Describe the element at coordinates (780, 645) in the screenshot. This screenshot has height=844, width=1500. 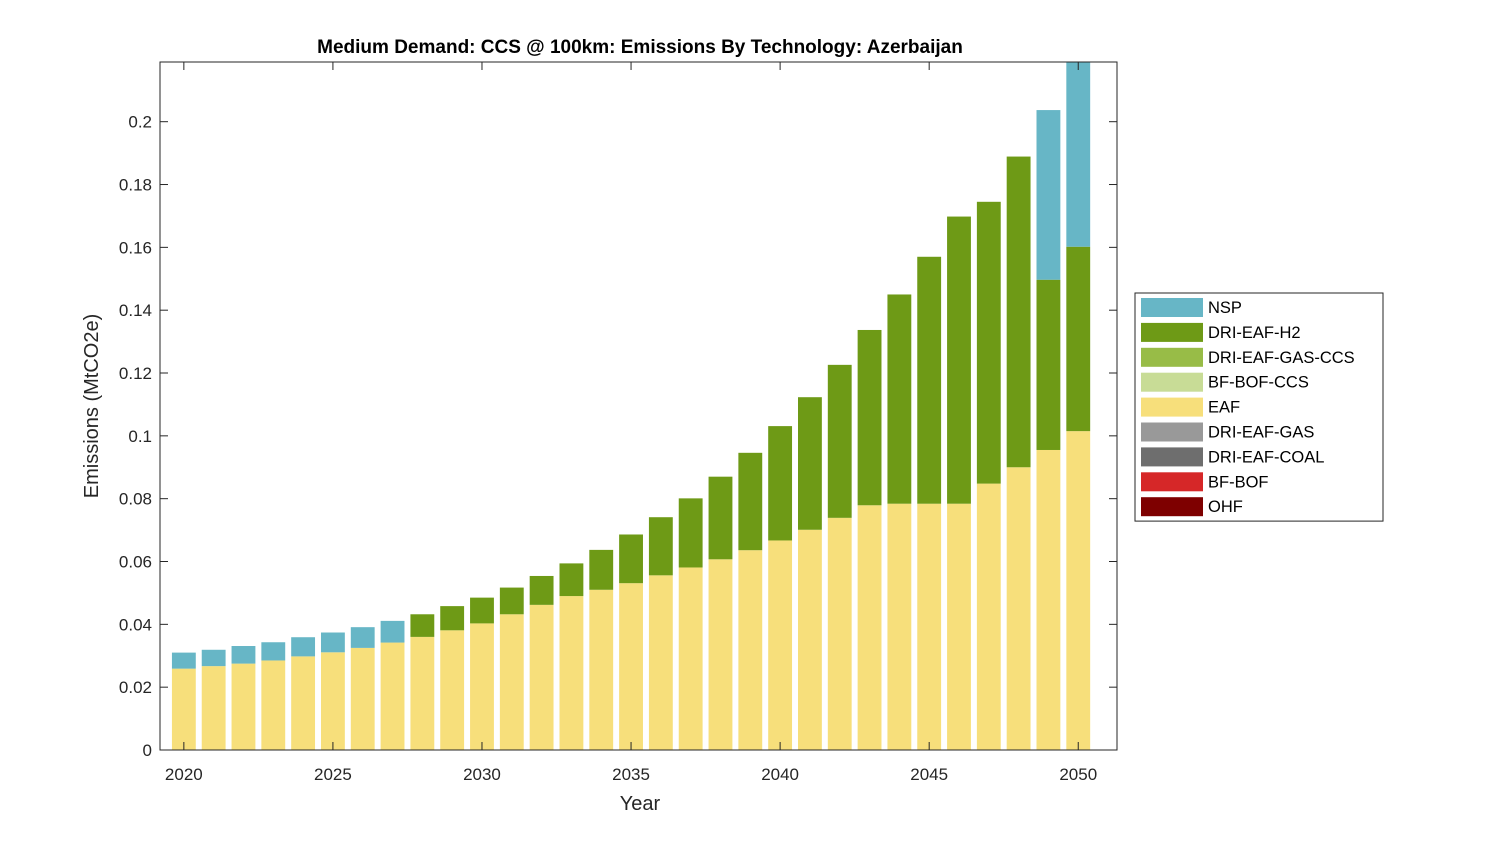
I see `bar-eaf-2040` at that location.